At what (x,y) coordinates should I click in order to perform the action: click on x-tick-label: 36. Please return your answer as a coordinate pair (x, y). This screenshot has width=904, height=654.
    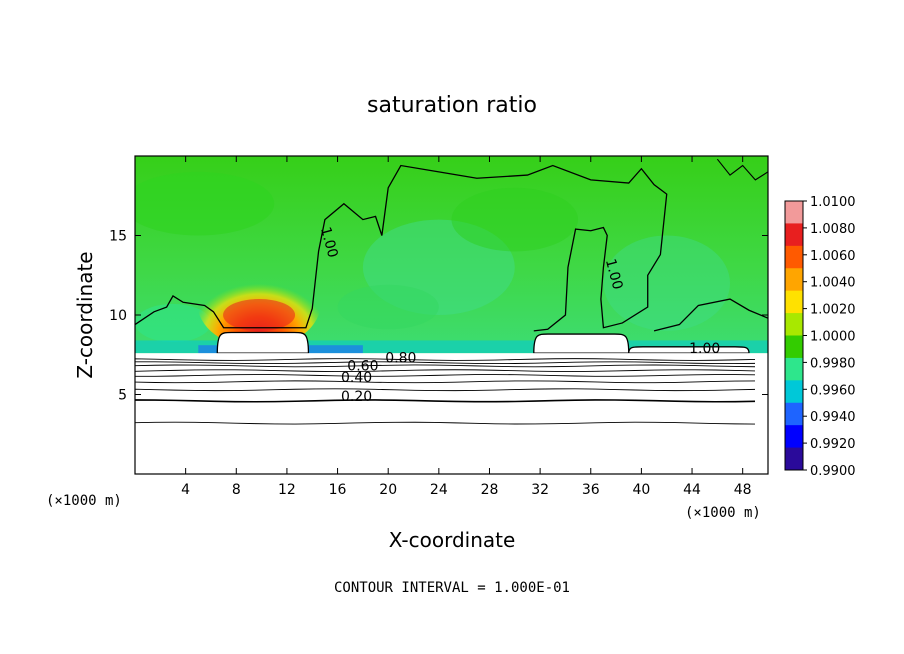
    Looking at the image, I should click on (591, 490).